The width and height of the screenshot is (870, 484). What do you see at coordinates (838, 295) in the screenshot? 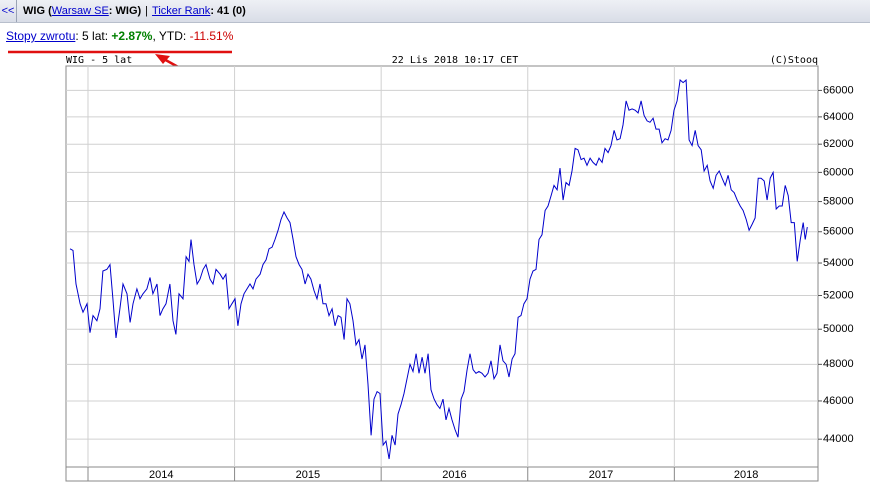
I see `y-tick-label: 52000` at bounding box center [838, 295].